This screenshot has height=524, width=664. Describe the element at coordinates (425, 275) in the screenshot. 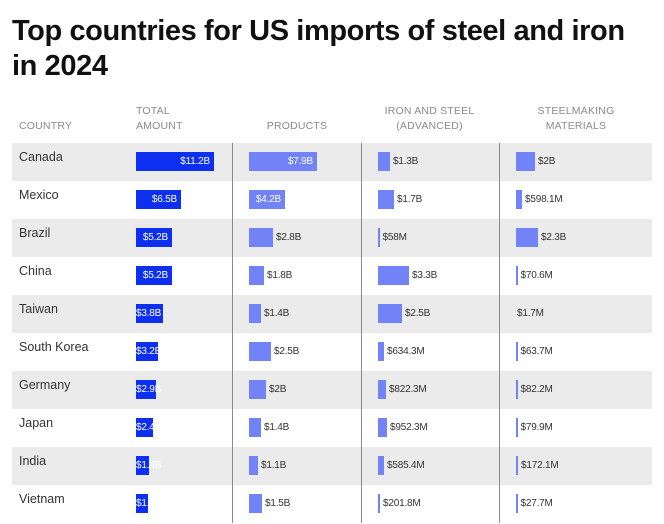

I see `advanced-value-label: $3.3B` at that location.